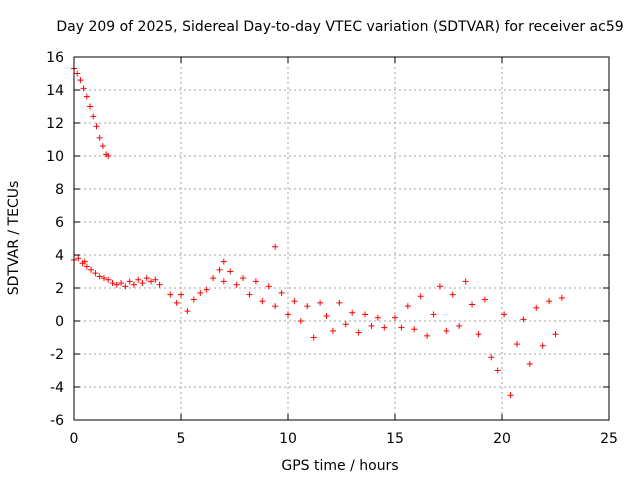  Describe the element at coordinates (55, 91) in the screenshot. I see `y-tick-label: 14` at that location.